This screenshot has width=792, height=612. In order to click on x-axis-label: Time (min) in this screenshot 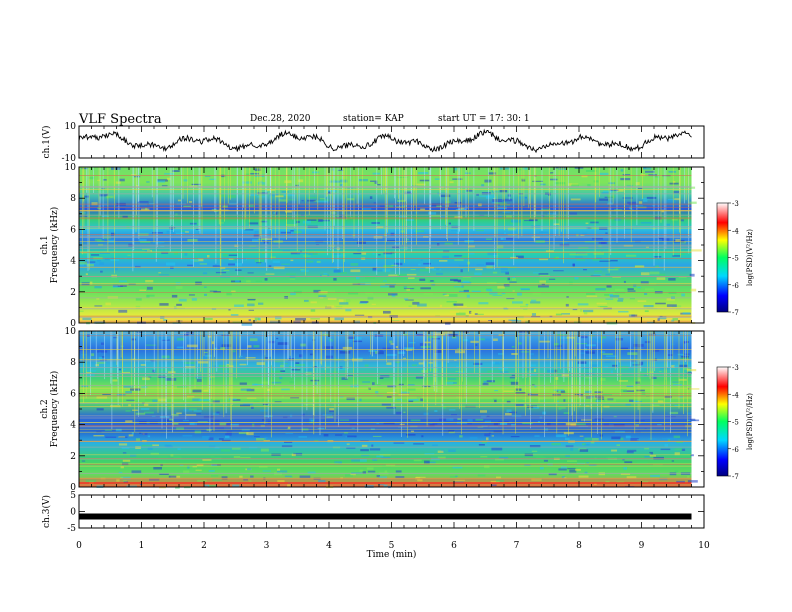, I will do `click(392, 554)`.